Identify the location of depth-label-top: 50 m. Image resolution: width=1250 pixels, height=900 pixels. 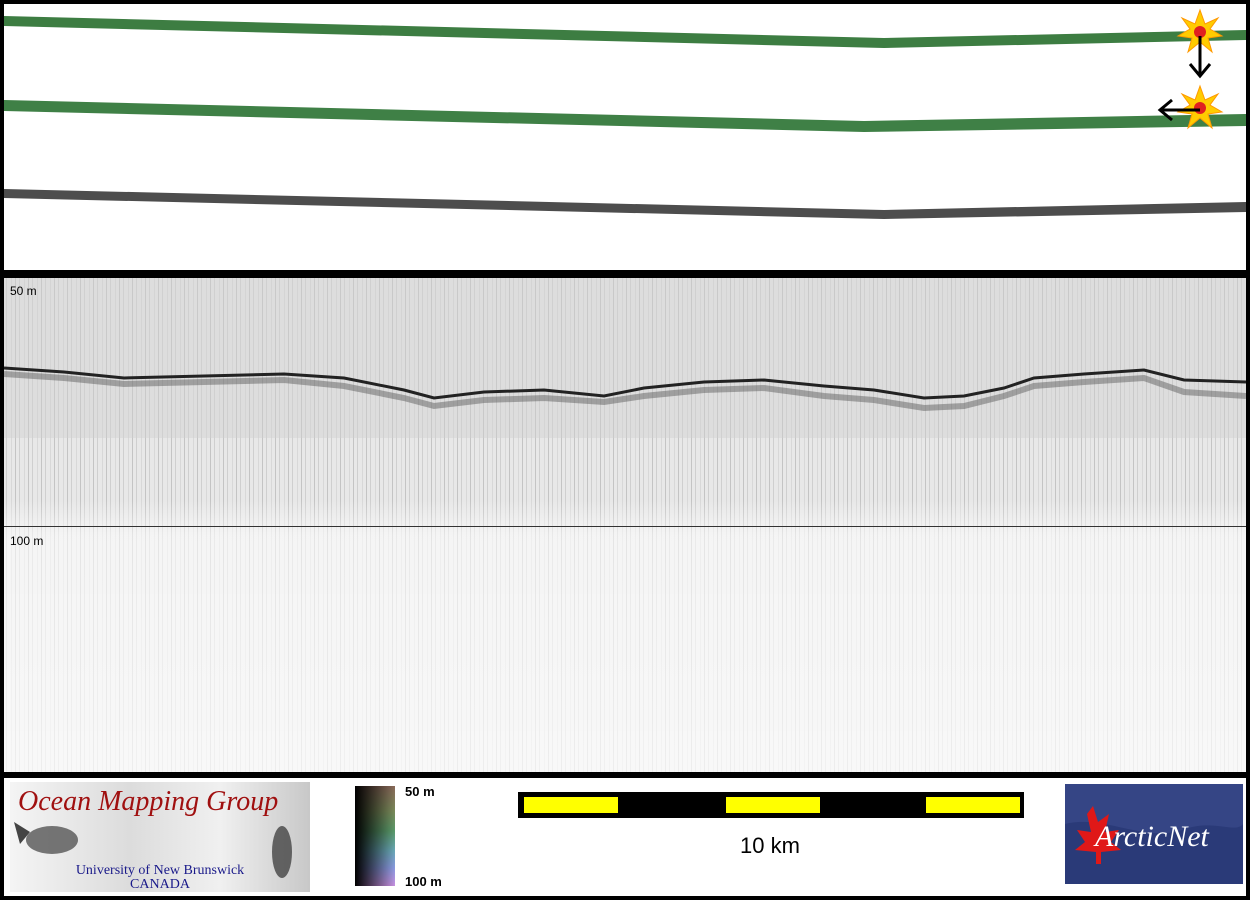
(23, 291).